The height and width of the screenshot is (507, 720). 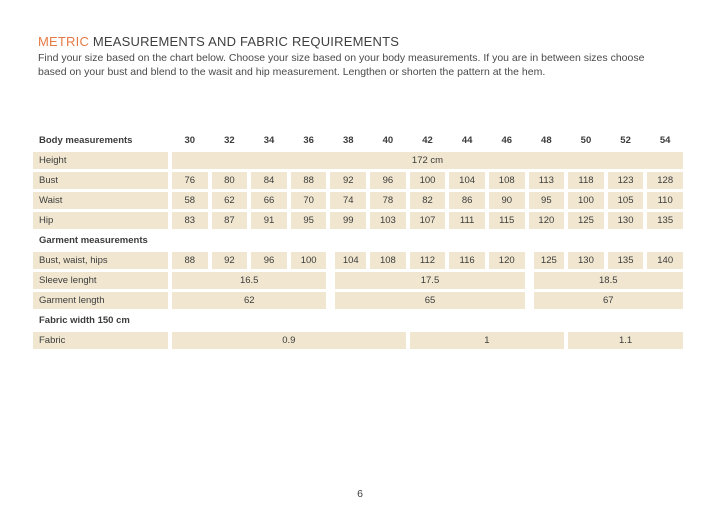 I want to click on garment-value: 140, so click(x=665, y=260).